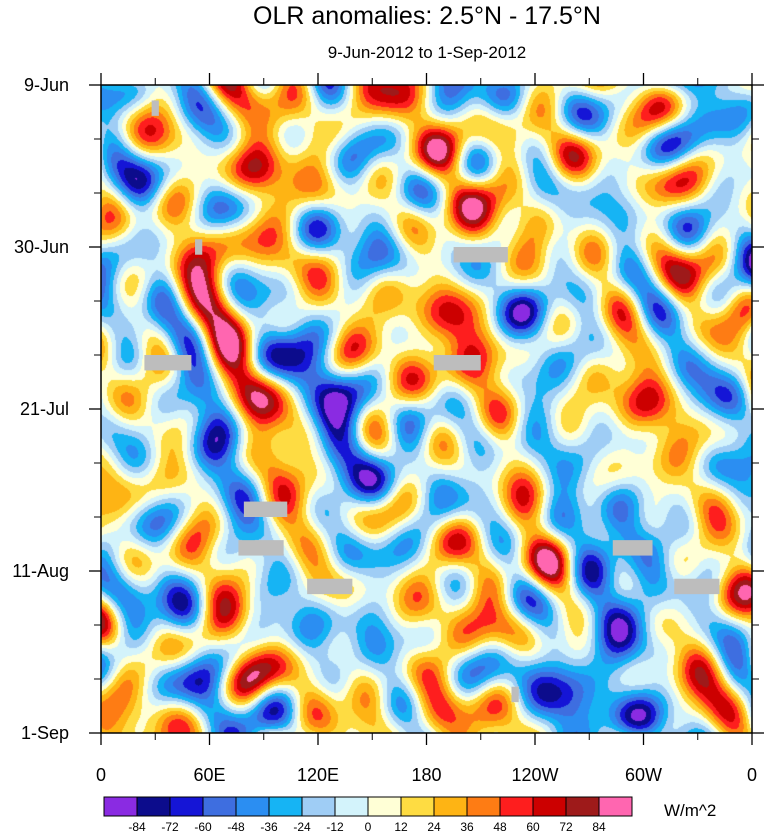  Describe the element at coordinates (534, 775) in the screenshot. I see `x-tick-label: 120W` at that location.